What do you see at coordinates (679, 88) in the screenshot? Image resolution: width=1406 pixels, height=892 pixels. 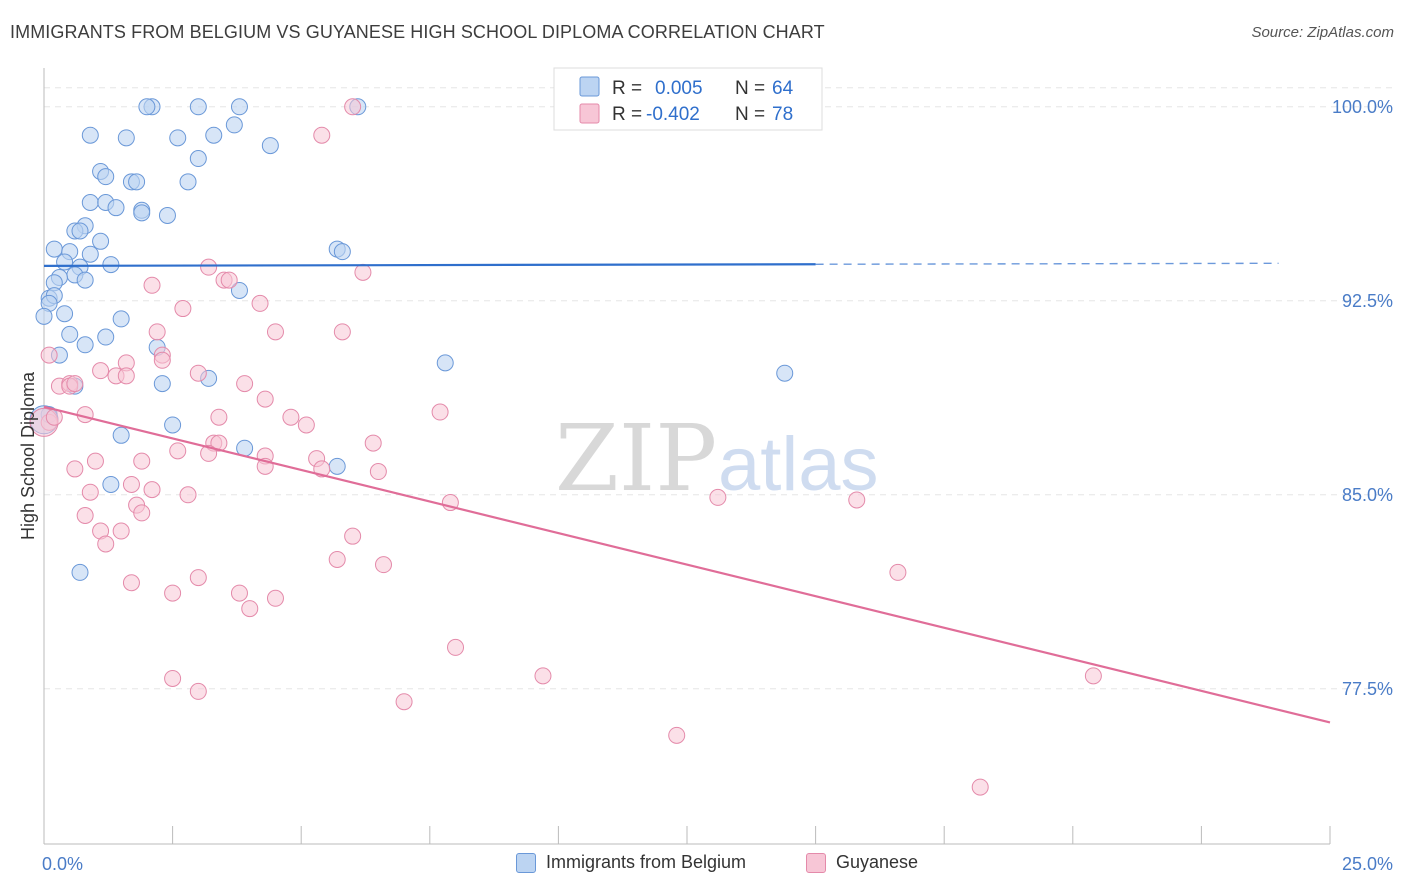 I see `legend-r-value-belgium: 0.005` at bounding box center [679, 88].